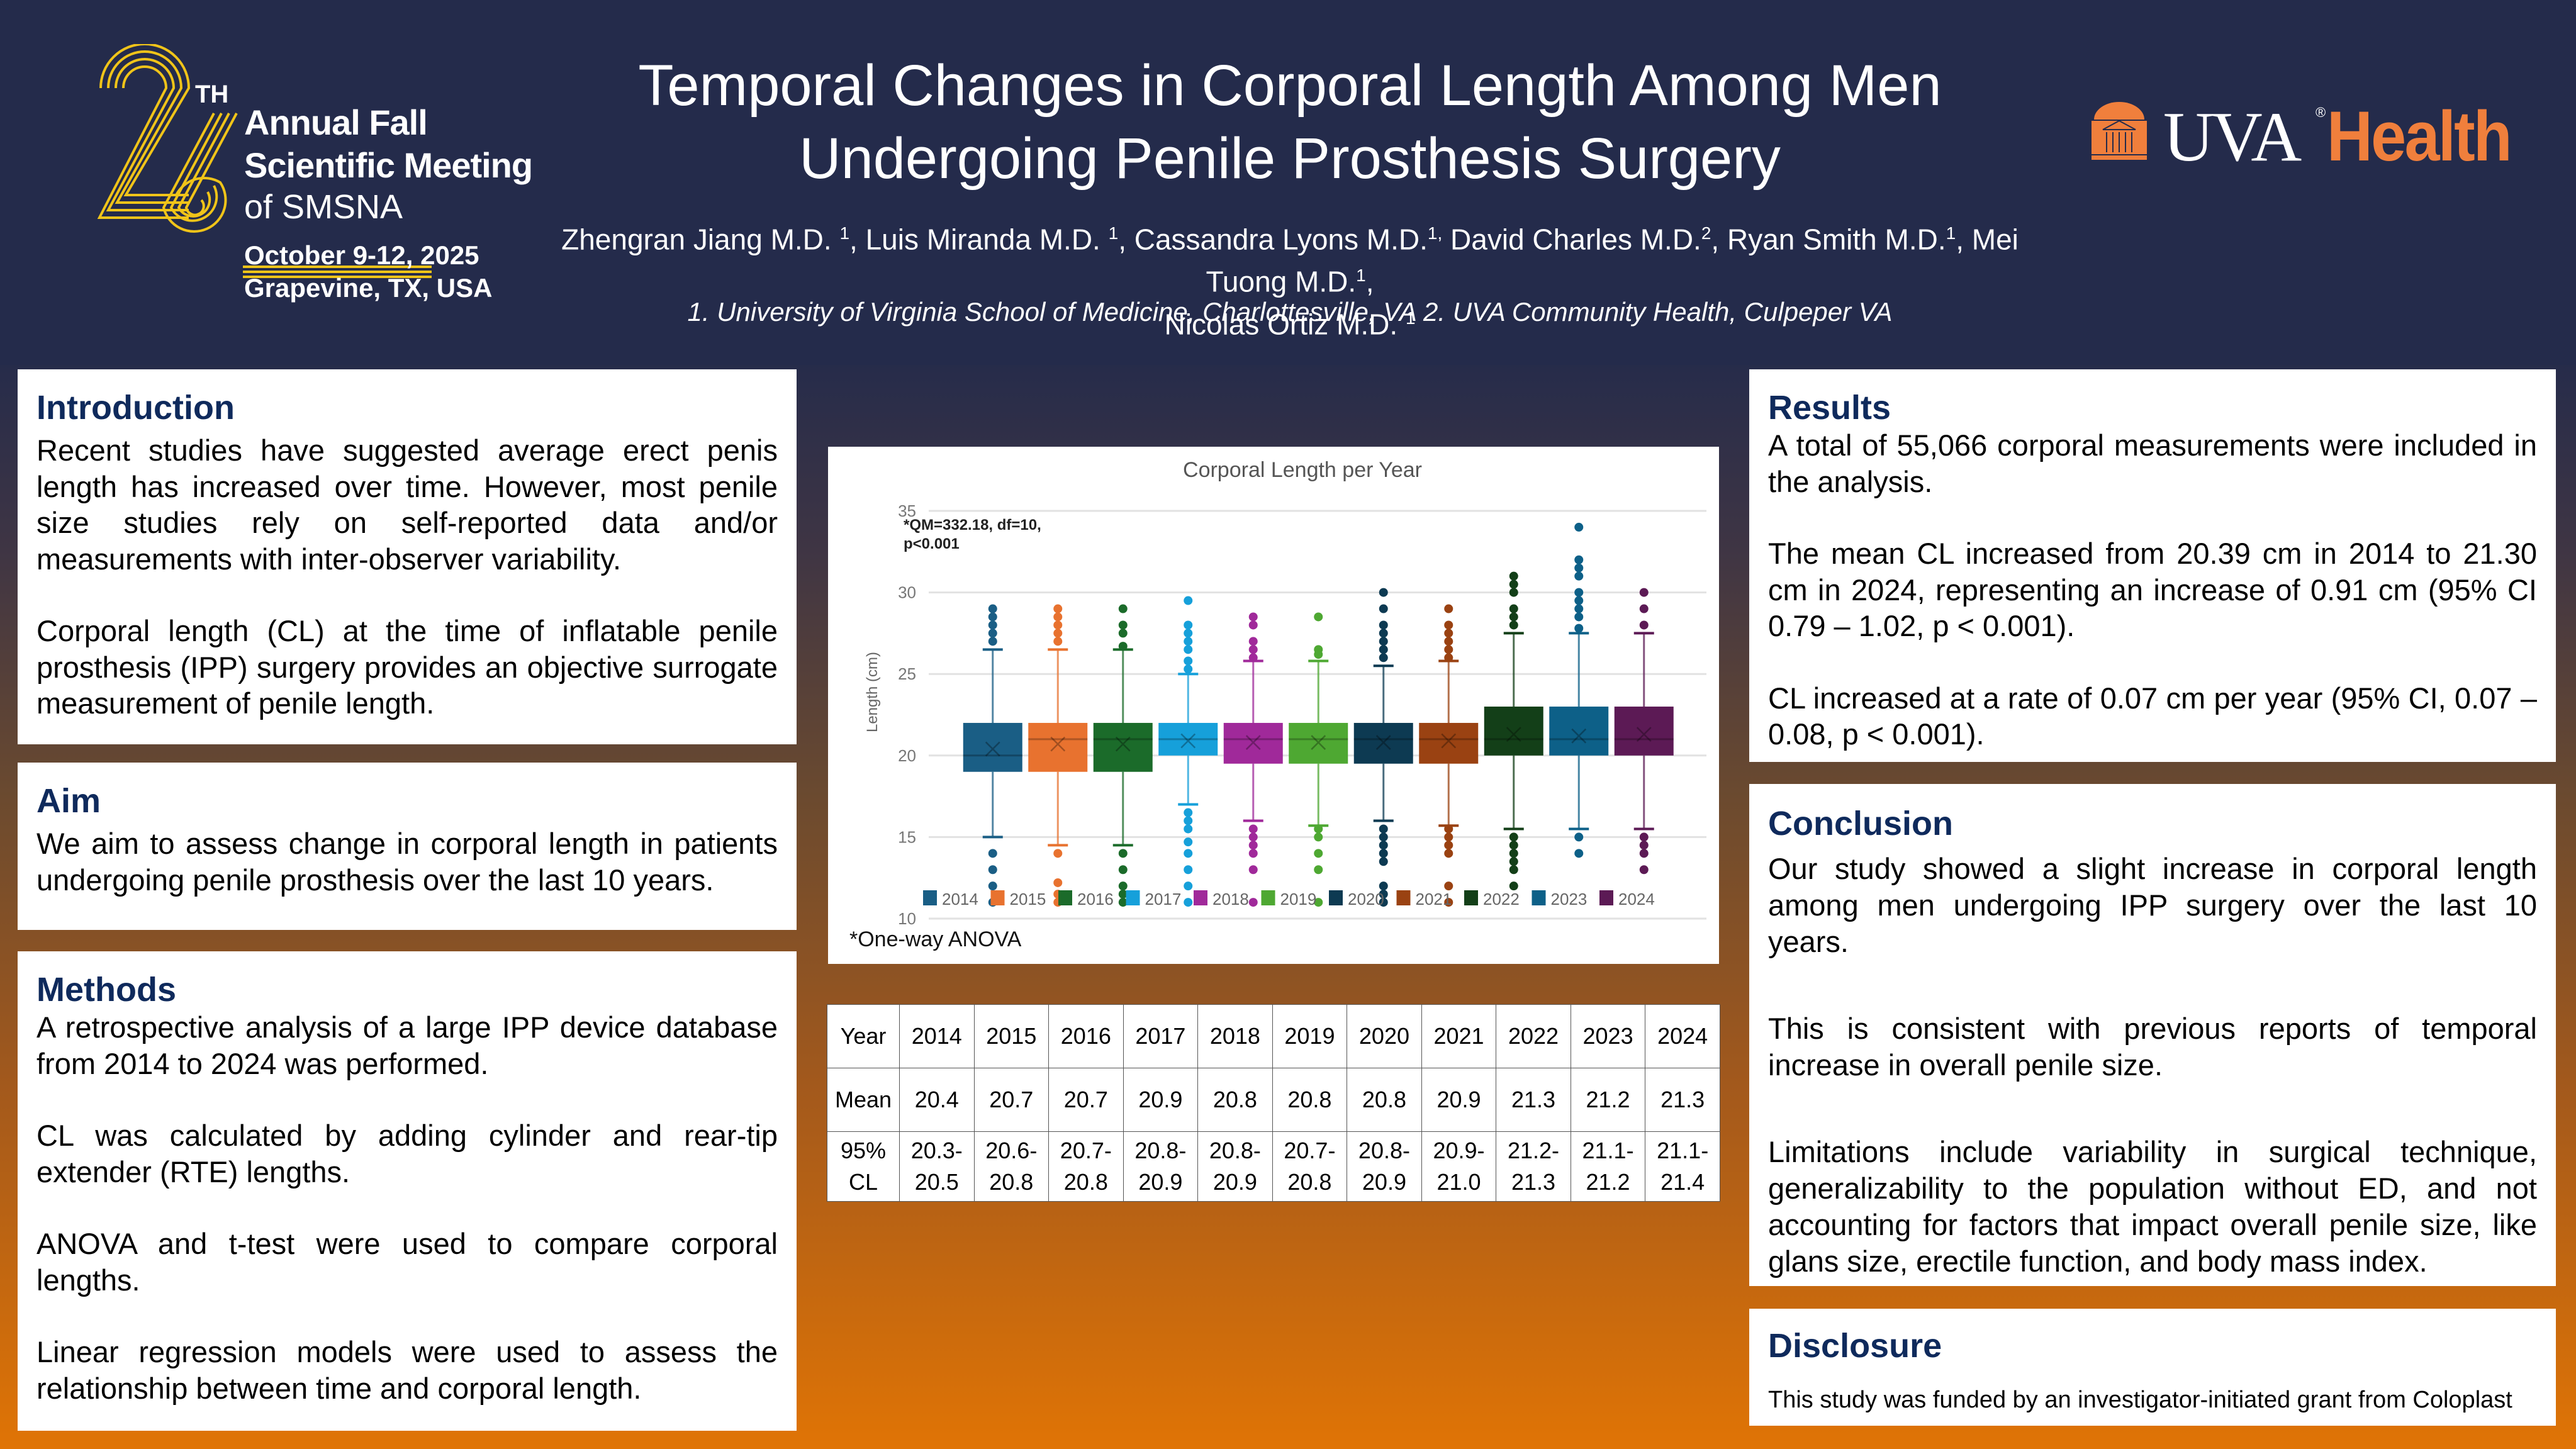 The height and width of the screenshot is (1449, 2576). Describe the element at coordinates (2309, 136) in the screenshot. I see `institution-logo: UVA ® Health` at that location.